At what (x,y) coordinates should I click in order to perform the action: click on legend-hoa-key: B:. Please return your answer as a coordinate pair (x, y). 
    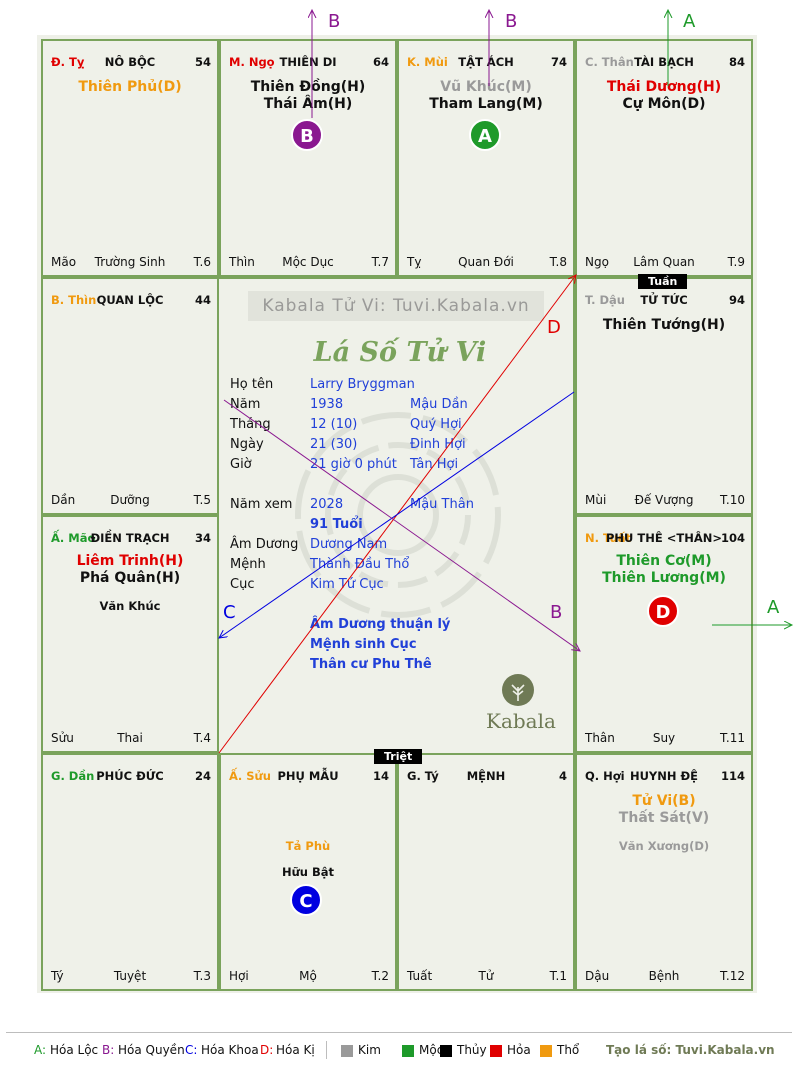
    Looking at the image, I should click on (108, 1050).